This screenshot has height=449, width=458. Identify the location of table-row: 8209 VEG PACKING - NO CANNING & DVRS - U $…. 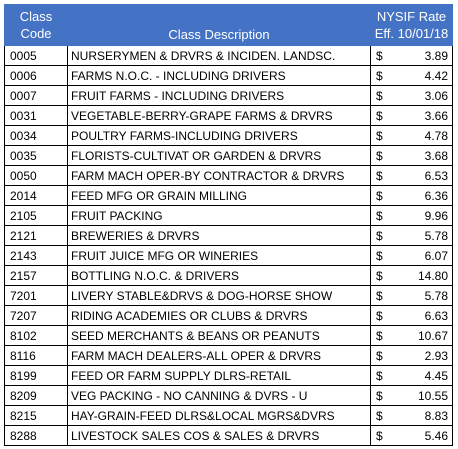
(228, 395).